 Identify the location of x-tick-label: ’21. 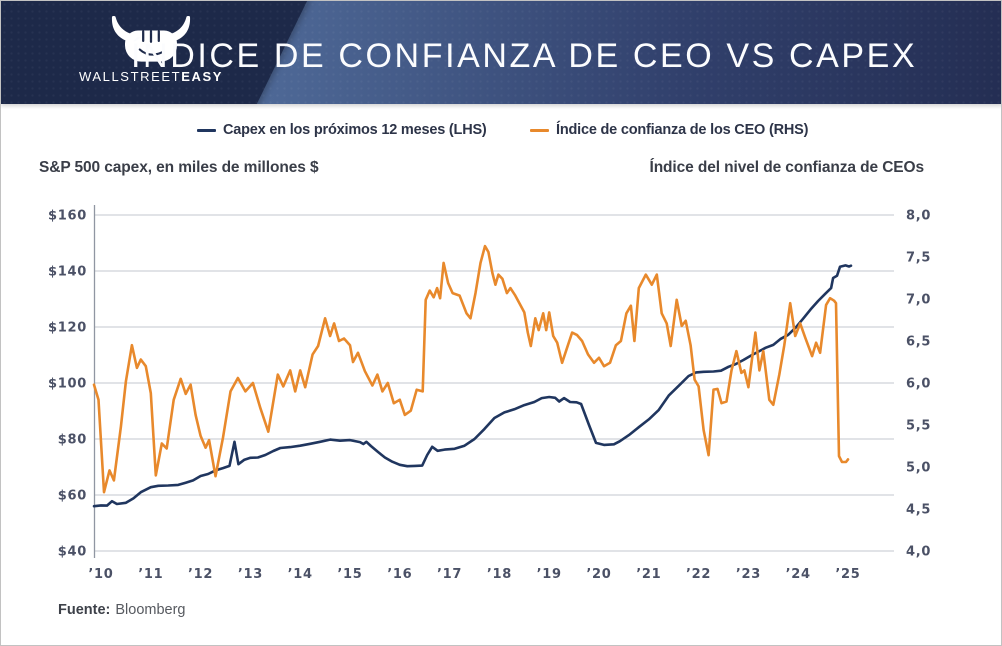
(648, 574).